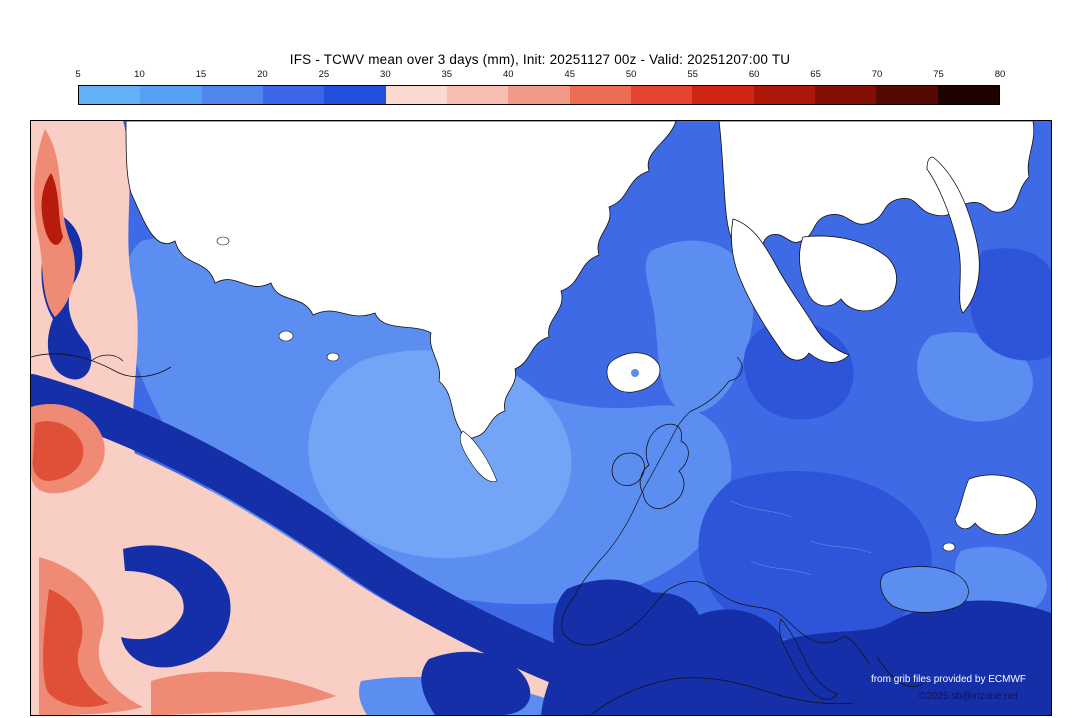 The height and width of the screenshot is (718, 1080). What do you see at coordinates (631, 74) in the screenshot?
I see `colorbar-tick-50: 50` at bounding box center [631, 74].